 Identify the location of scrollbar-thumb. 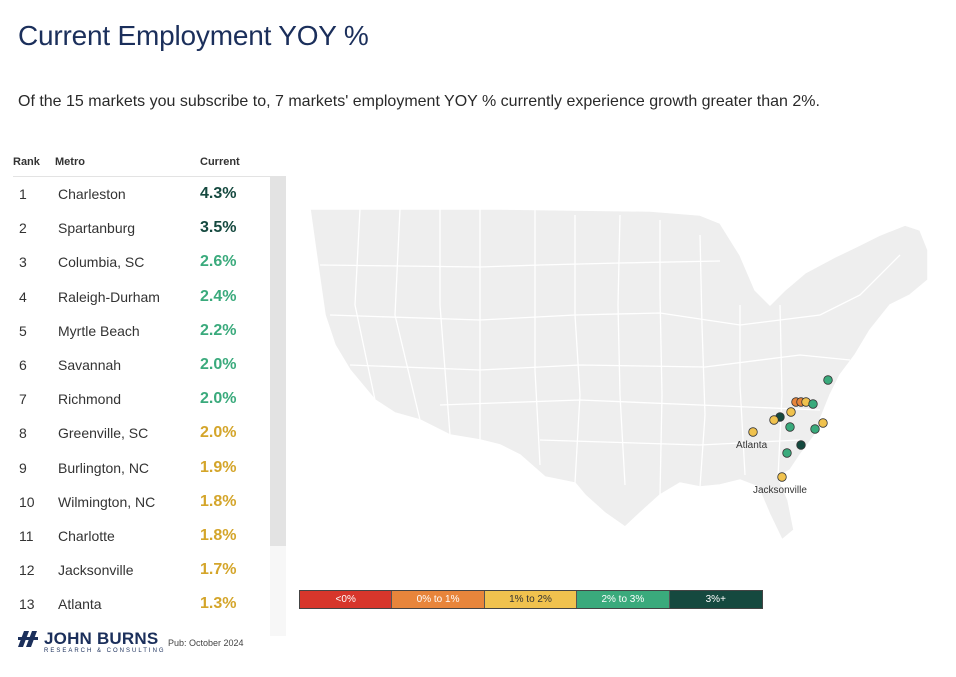
(278, 361).